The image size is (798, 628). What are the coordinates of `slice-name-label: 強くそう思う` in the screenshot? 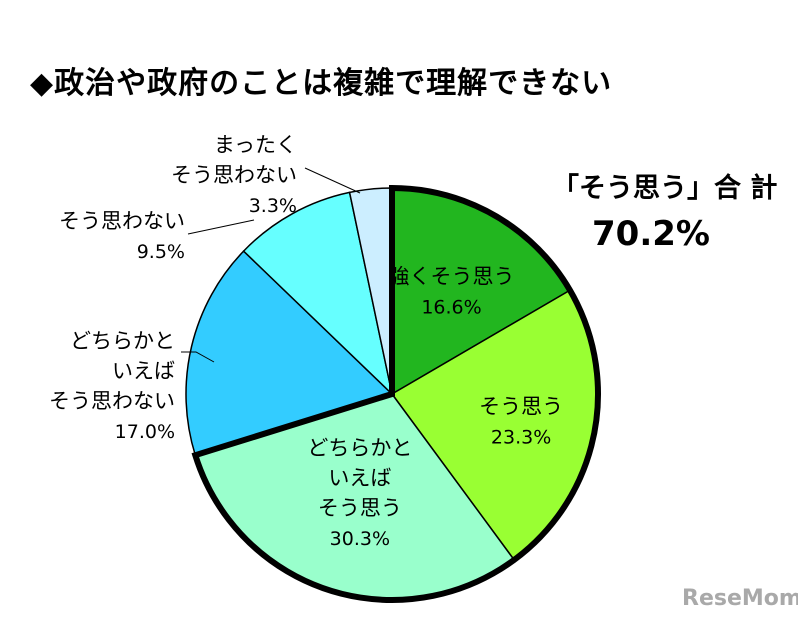 It's located at (452, 276).